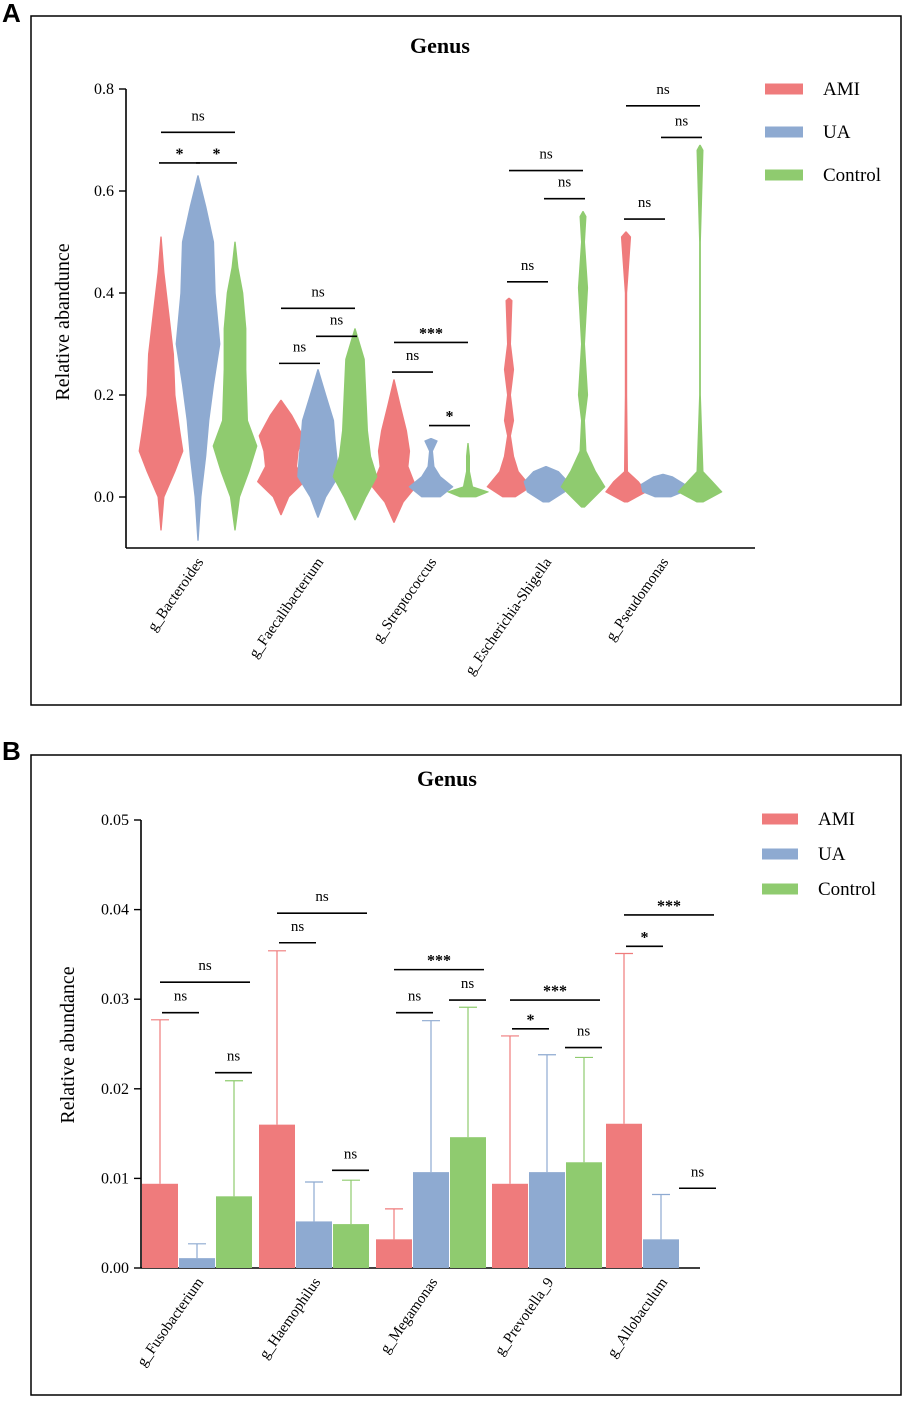 The image size is (909, 1401). Describe the element at coordinates (314, 1244) in the screenshot. I see `bar-ua-g-haemophilus` at that location.